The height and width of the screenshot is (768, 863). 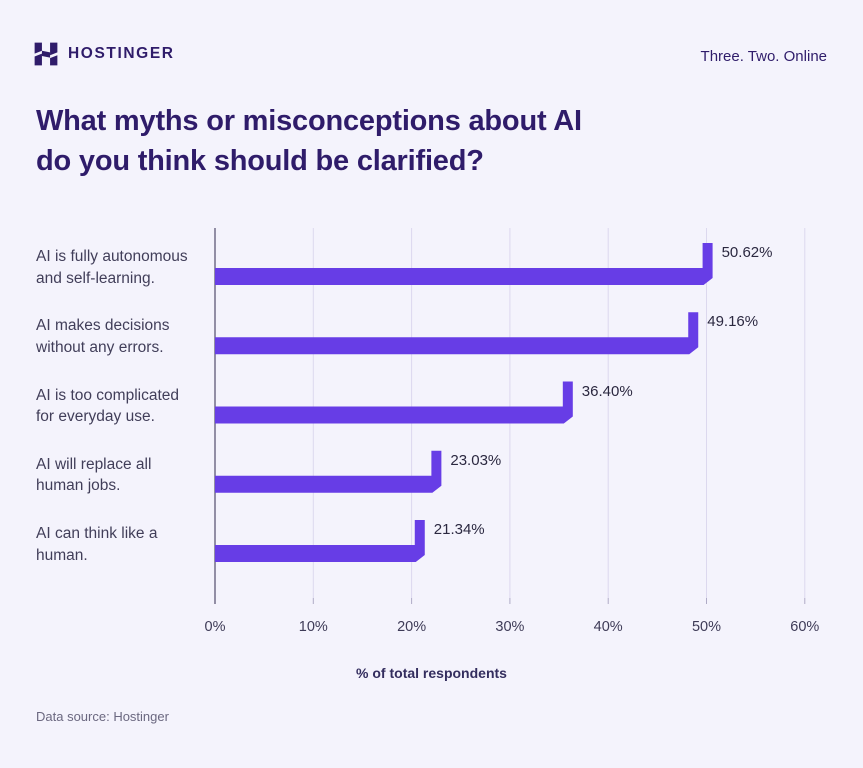 What do you see at coordinates (108, 406) in the screenshot?
I see `category-label: AI is too complicated for everyday use.` at bounding box center [108, 406].